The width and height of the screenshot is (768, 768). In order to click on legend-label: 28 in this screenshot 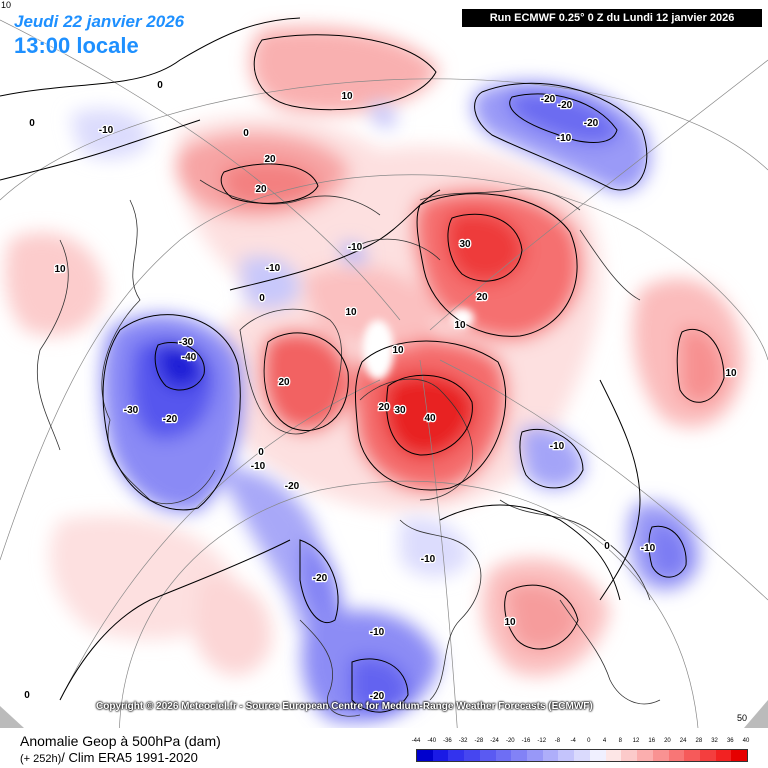, I will do `click(699, 741)`.